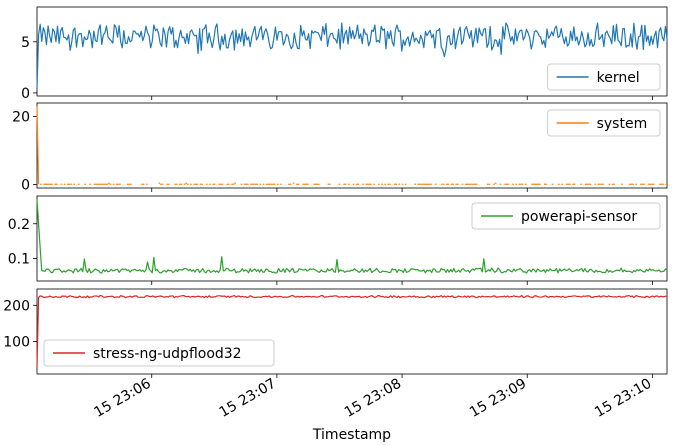 This screenshot has height=446, width=675. What do you see at coordinates (25, 186) in the screenshot?
I see `panel-2-ytick-label: 0` at bounding box center [25, 186].